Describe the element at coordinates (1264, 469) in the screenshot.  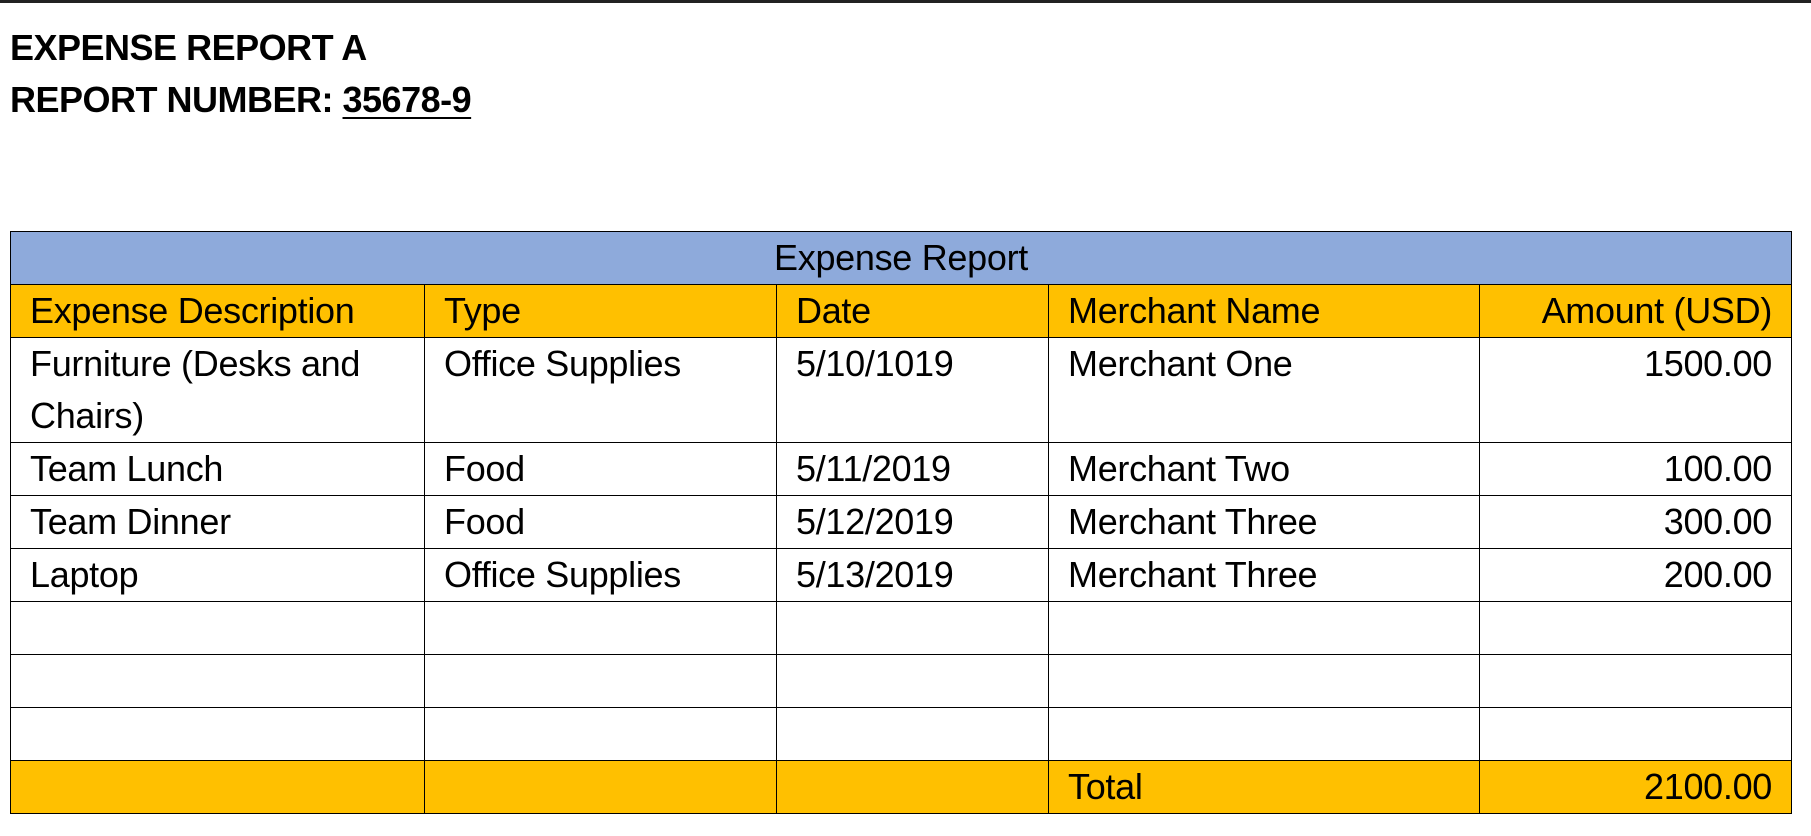
I see `cell-merchant: Merchant Two` at that location.